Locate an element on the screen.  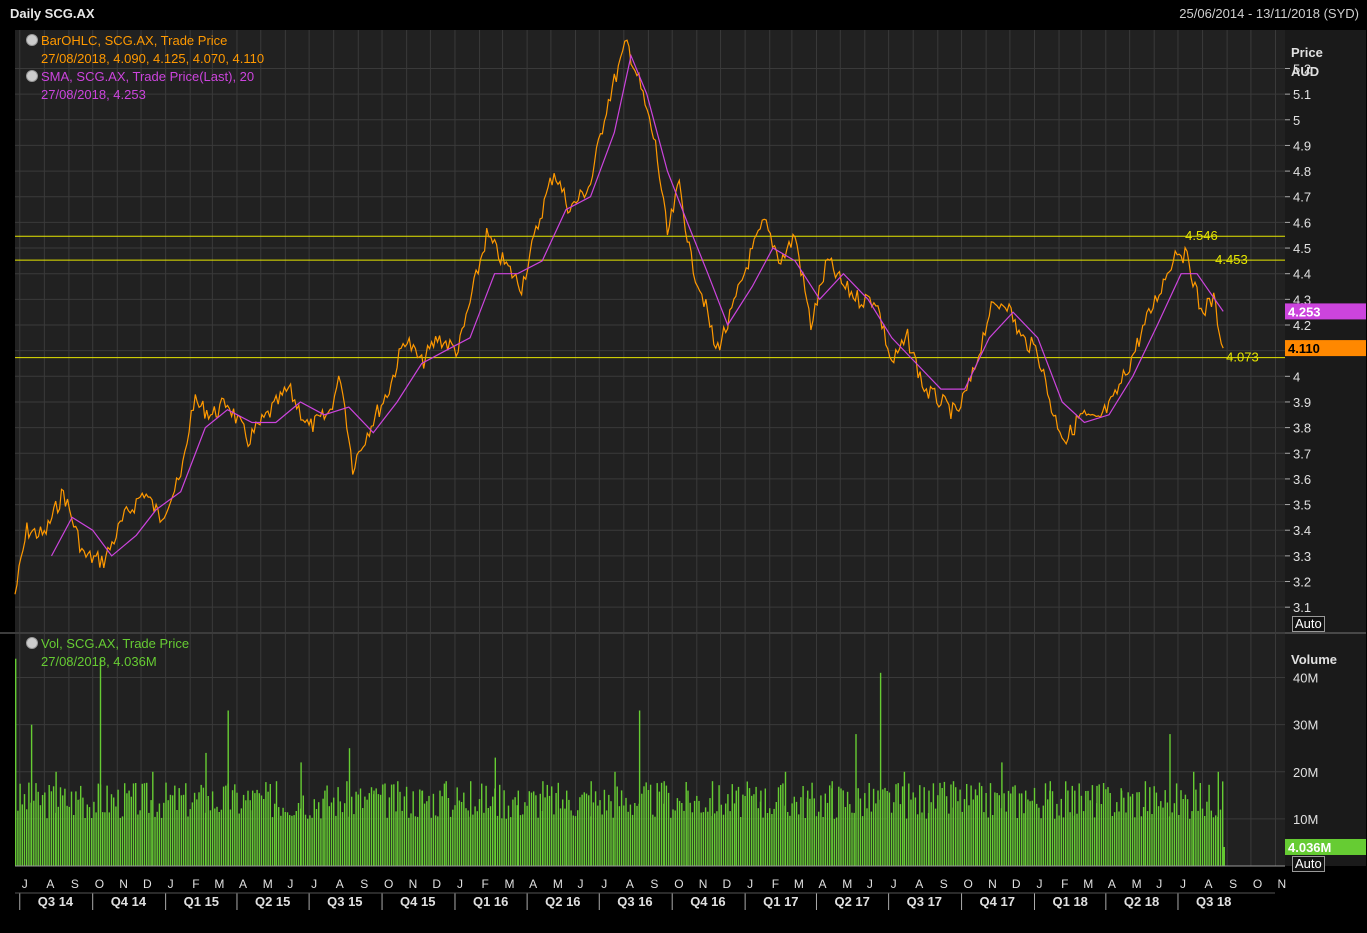
x-tick-quarter: Q1 16 is located at coordinates (490, 901).